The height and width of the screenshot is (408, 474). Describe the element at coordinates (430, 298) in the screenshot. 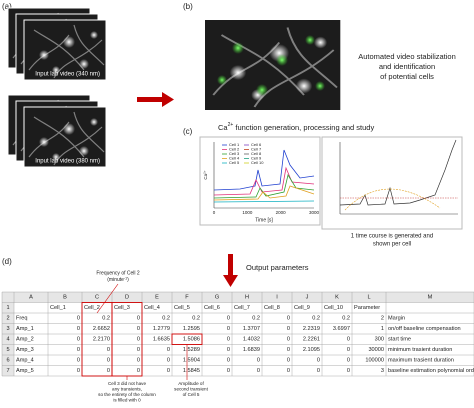

I see `column-header: M` at that location.